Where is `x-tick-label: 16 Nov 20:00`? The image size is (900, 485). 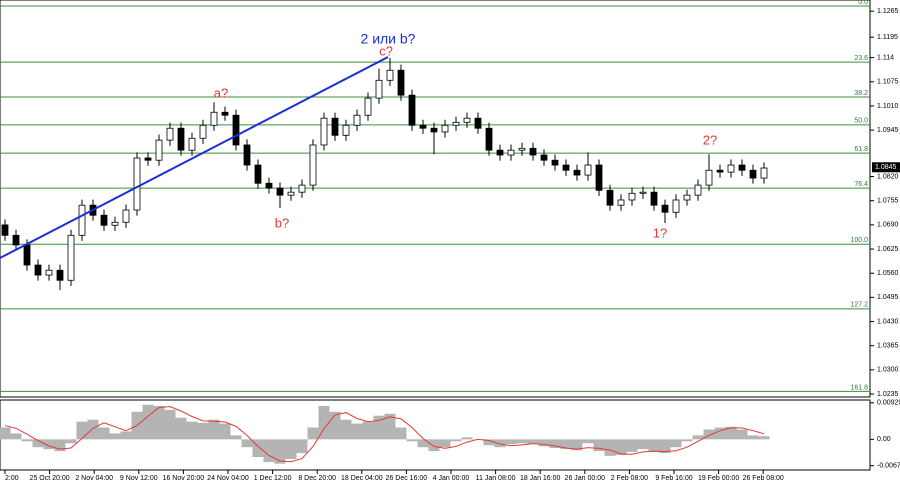
x-tick-label: 16 Nov 20:00 is located at coordinates (184, 478).